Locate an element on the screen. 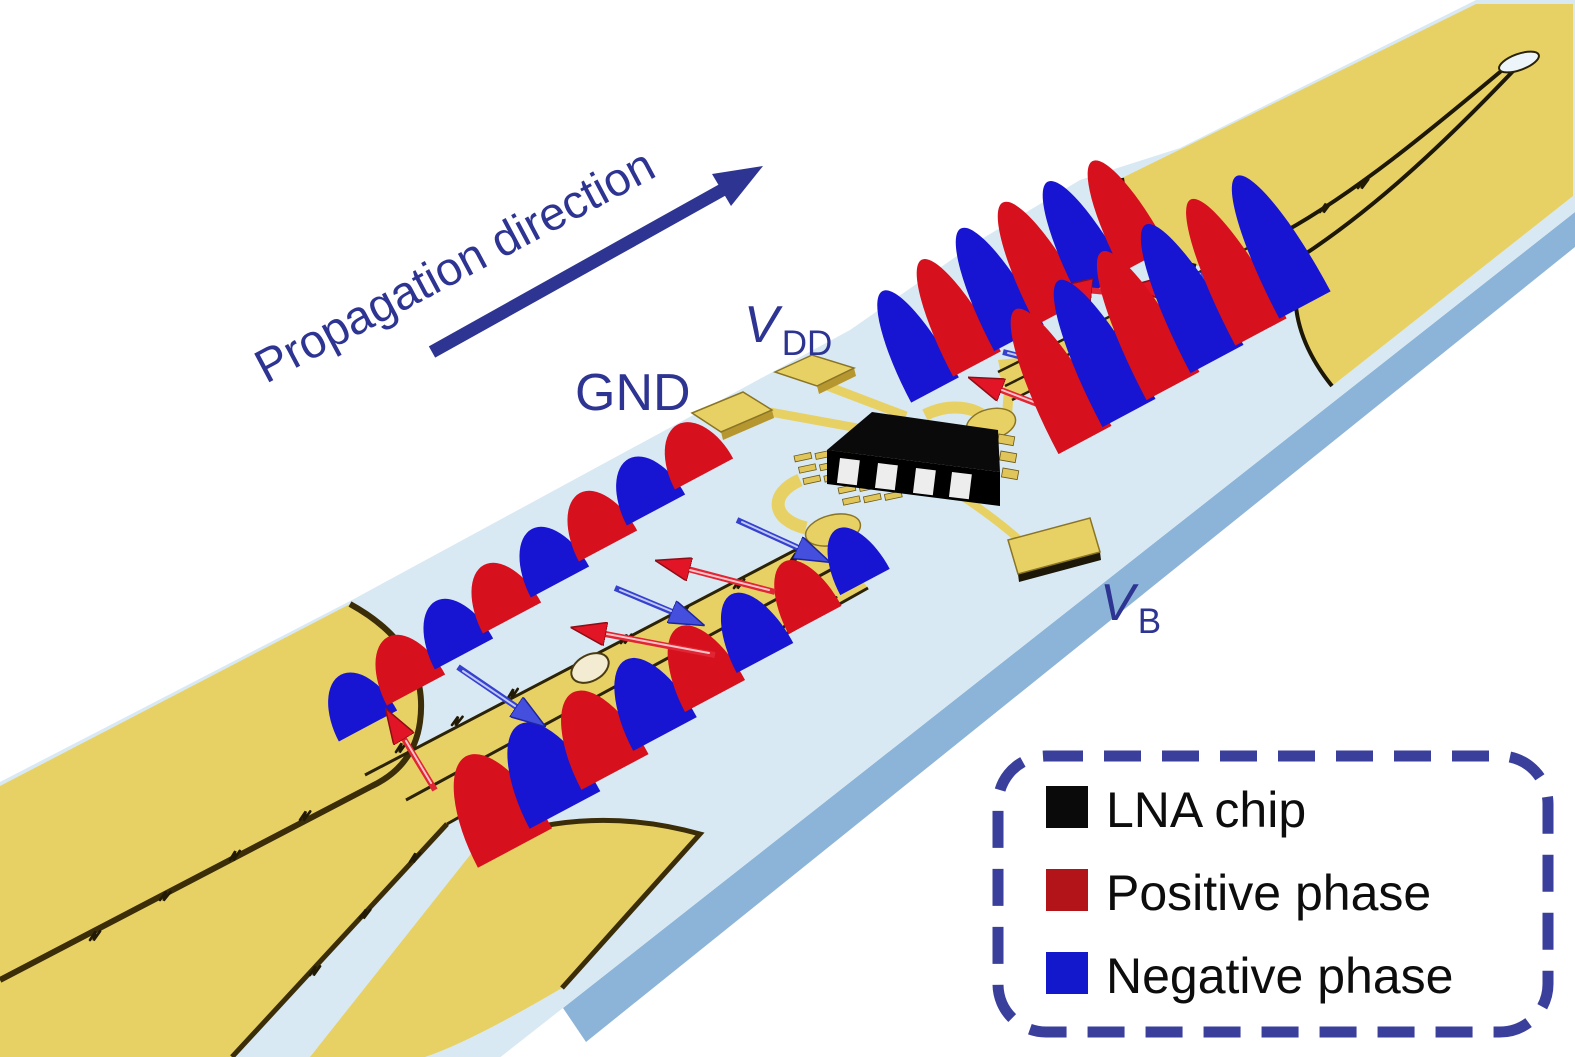  legend-label: LNA chip is located at coordinates (1206, 810).